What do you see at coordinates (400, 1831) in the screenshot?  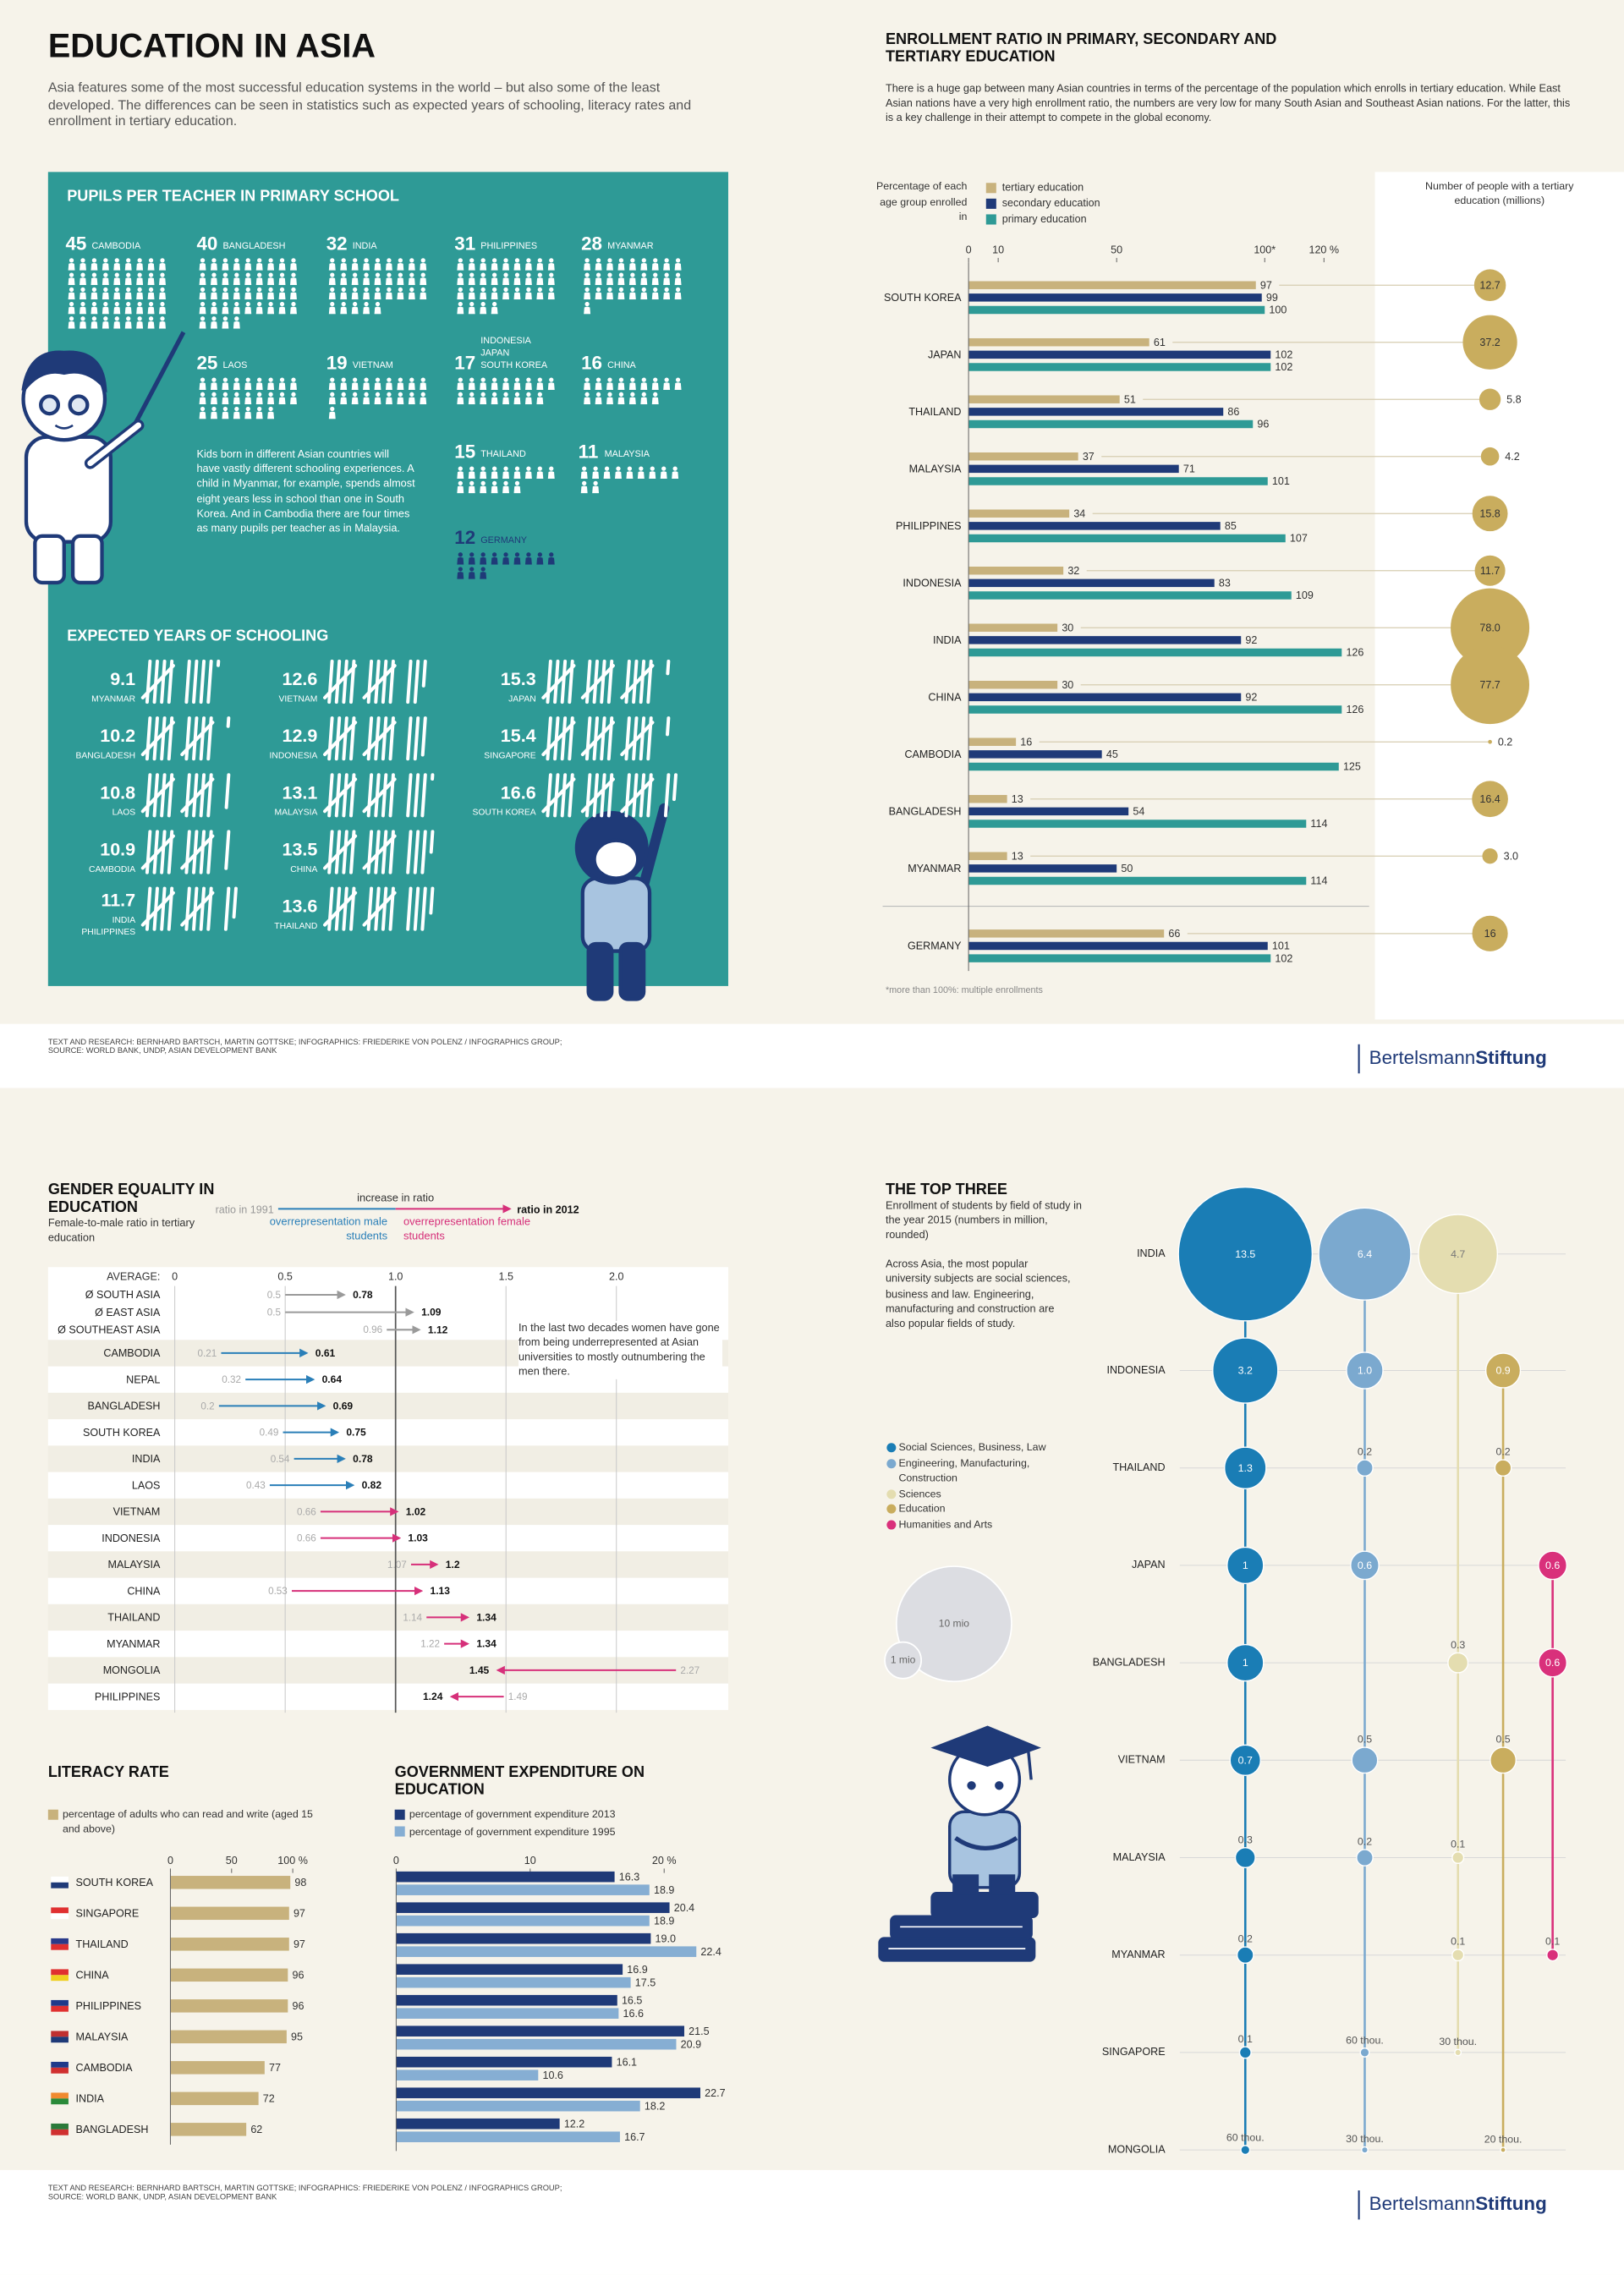 I see `legend-swatch` at bounding box center [400, 1831].